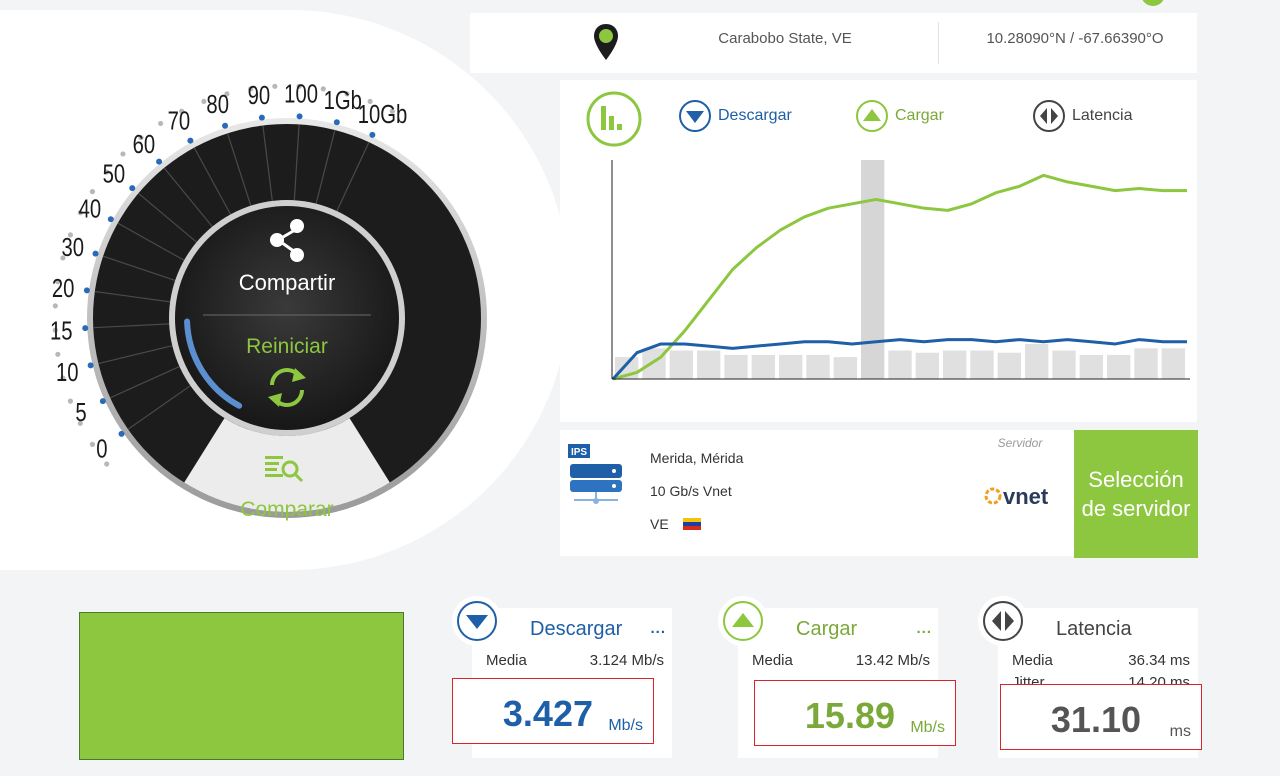  Describe the element at coordinates (287, 387) in the screenshot. I see `refresh-icon` at that location.